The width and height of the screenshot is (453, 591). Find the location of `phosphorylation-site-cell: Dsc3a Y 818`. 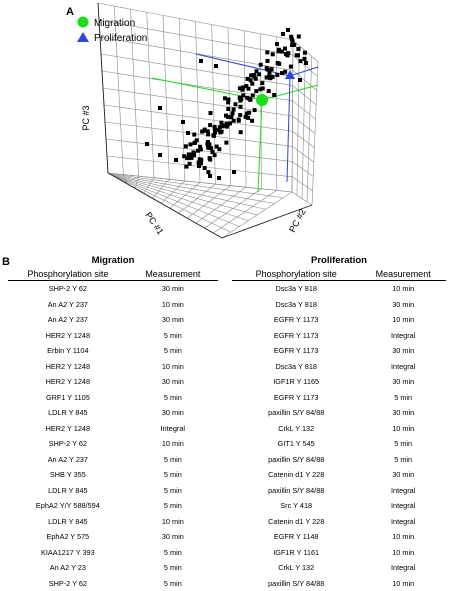

phosphorylation-site-cell: Dsc3a Y 818 is located at coordinates (296, 289).